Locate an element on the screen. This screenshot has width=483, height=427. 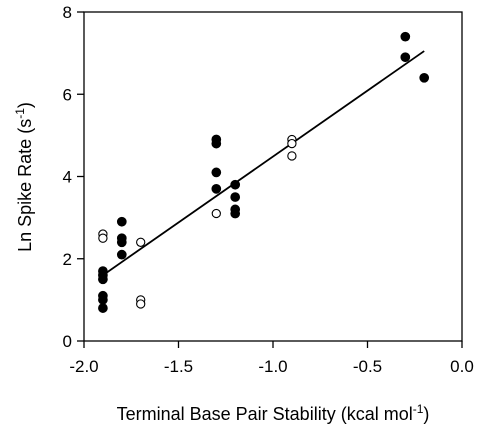
y-axis-title-superscript: -1 is located at coordinates (20, 113).